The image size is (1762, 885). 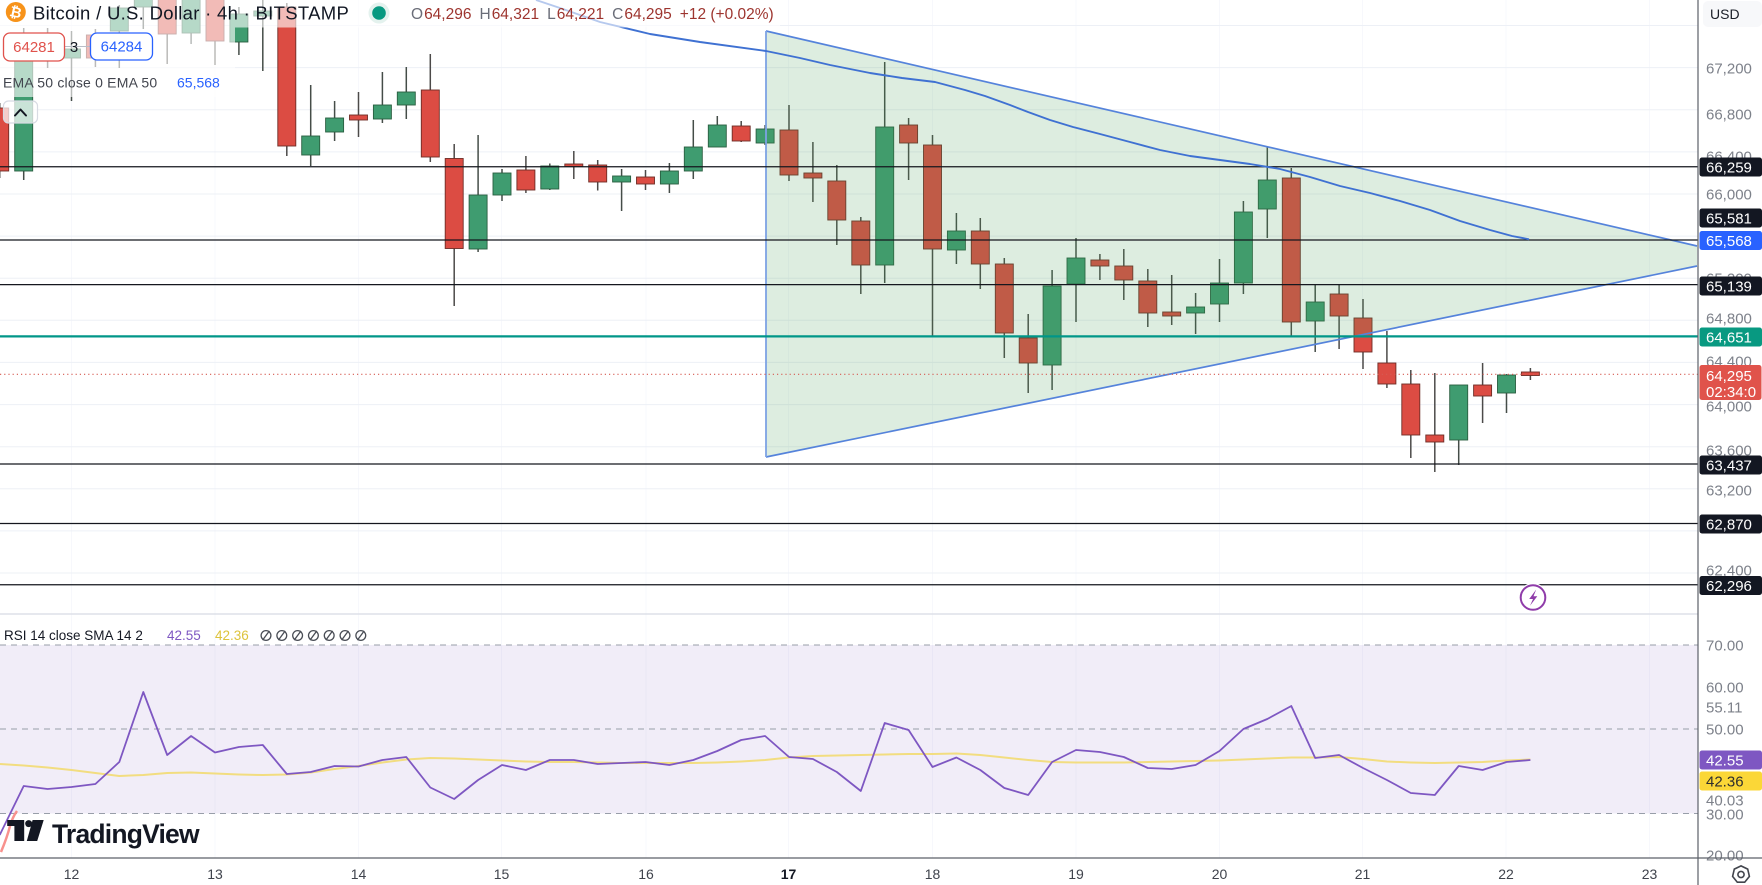 What do you see at coordinates (1731, 392) in the screenshot?
I see `svg-text: 02:34:0` at bounding box center [1731, 392].